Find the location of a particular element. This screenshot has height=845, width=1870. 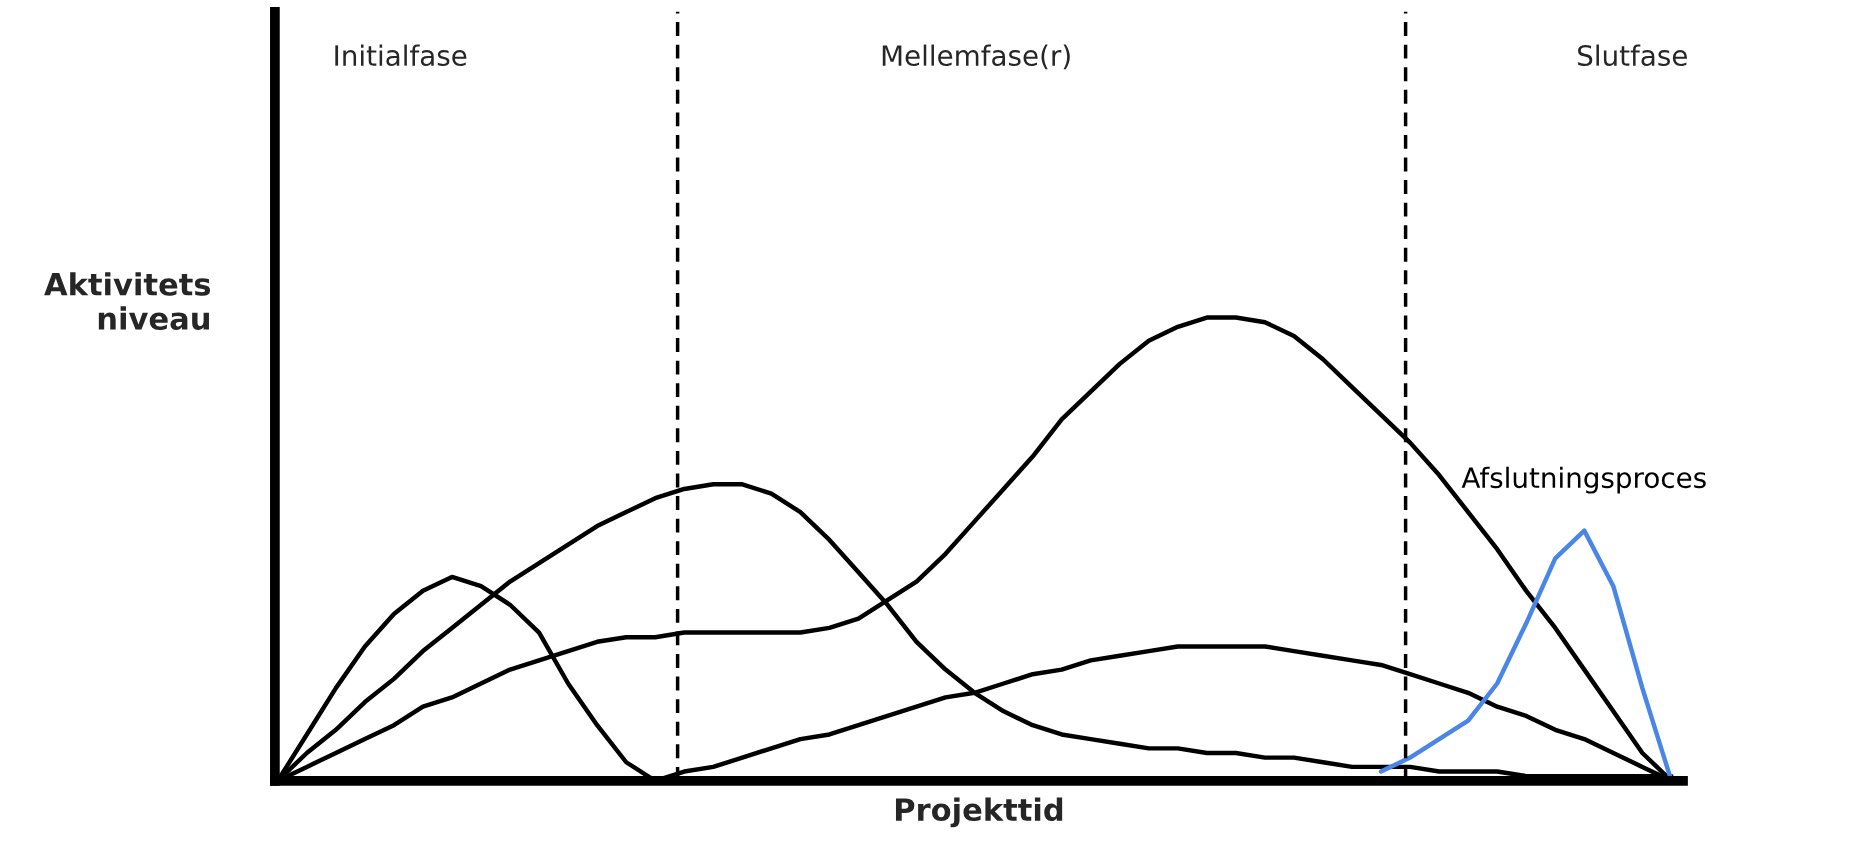

x-axis-title: Projekttid is located at coordinates (979, 812).